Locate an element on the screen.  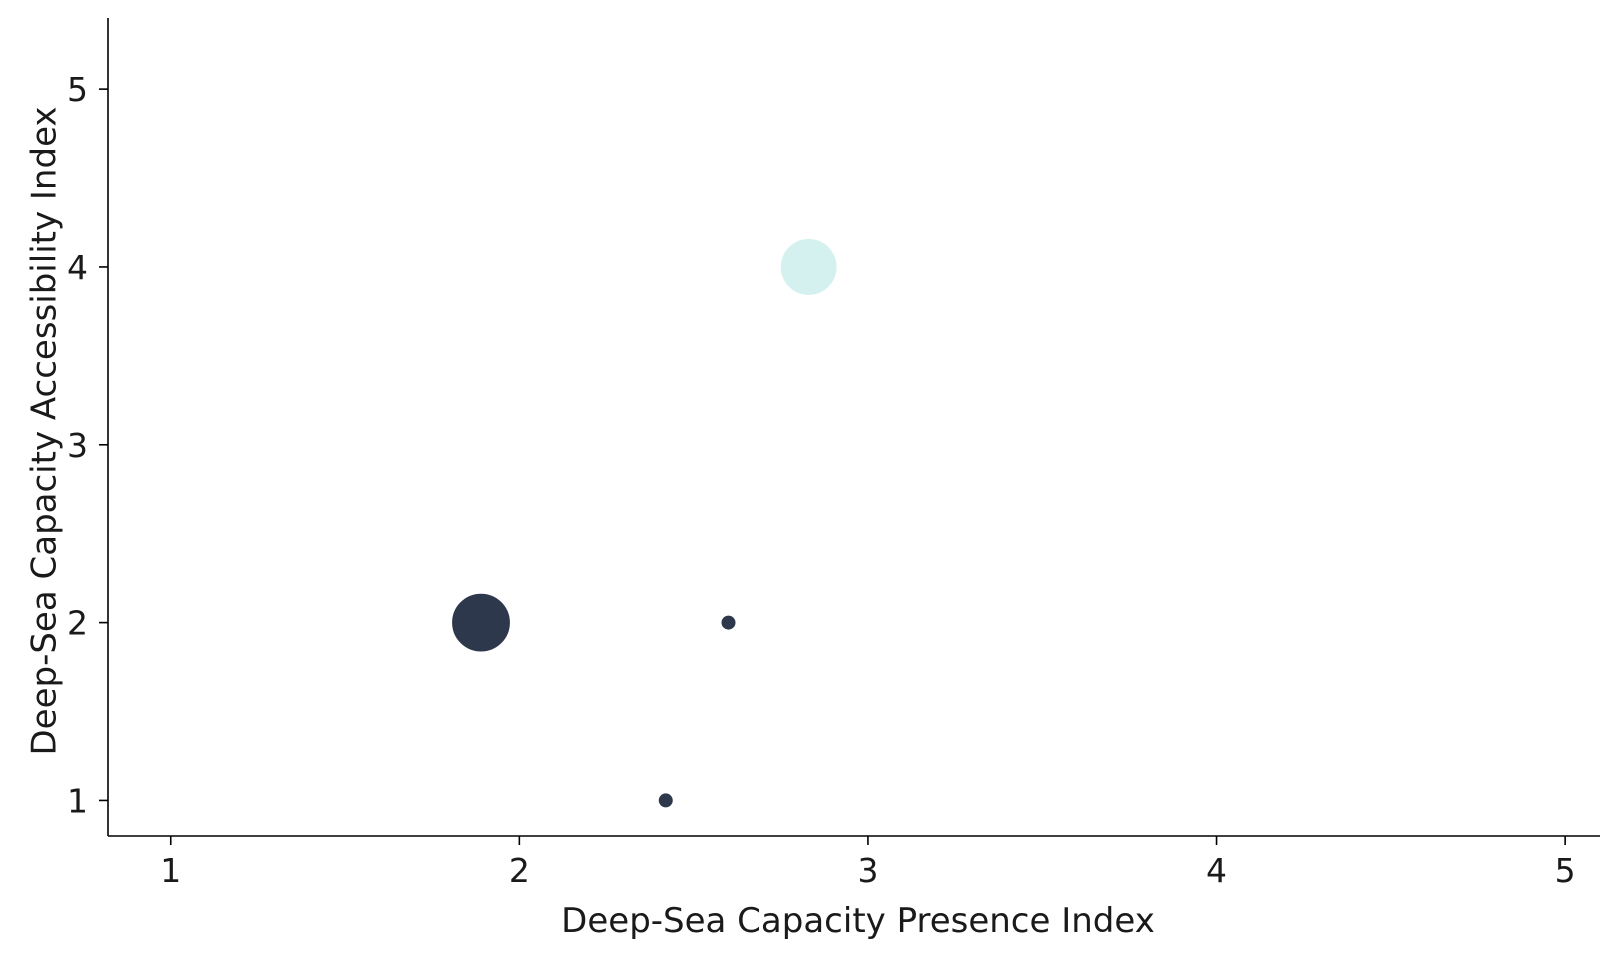
x-tick-label: 1 is located at coordinates (170, 870).